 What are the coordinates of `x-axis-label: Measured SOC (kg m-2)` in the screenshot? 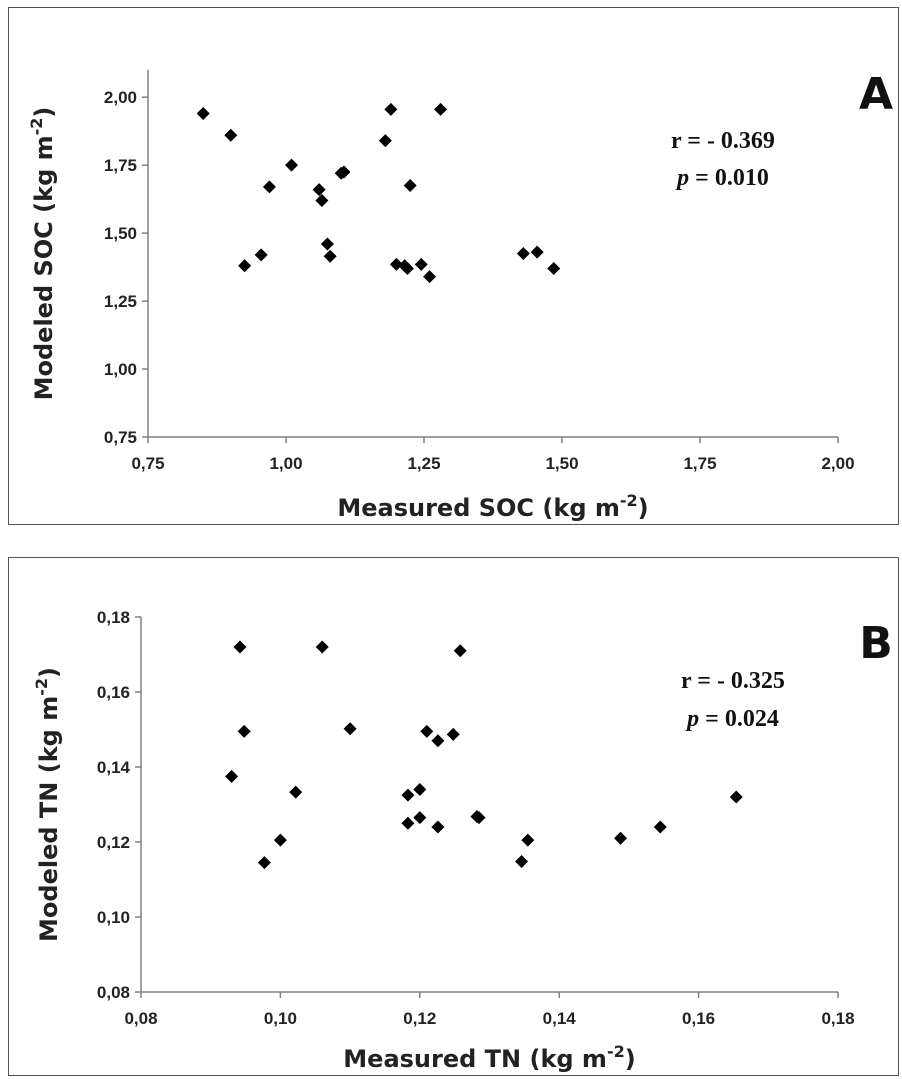 It's located at (492, 506).